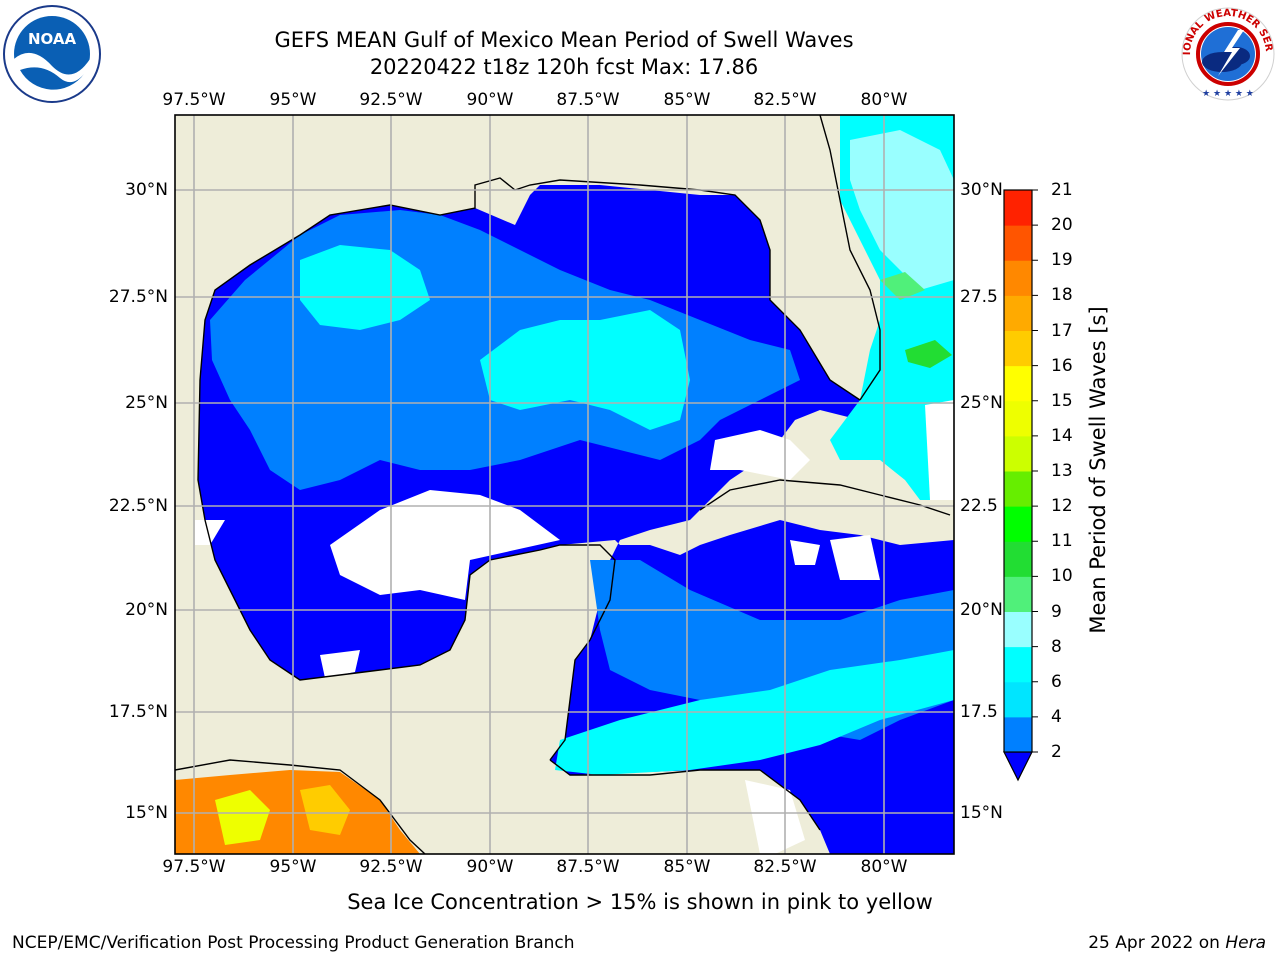 The height and width of the screenshot is (960, 1280). I want to click on colorbar, so click(1020, 485).